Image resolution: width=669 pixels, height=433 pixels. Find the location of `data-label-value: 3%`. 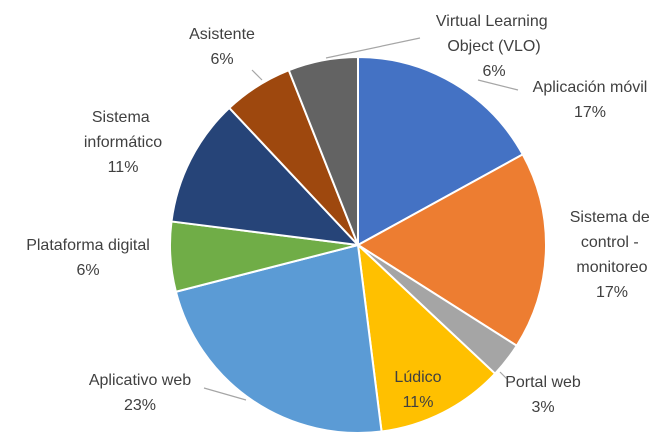

data-label-value: 3% is located at coordinates (542, 407).